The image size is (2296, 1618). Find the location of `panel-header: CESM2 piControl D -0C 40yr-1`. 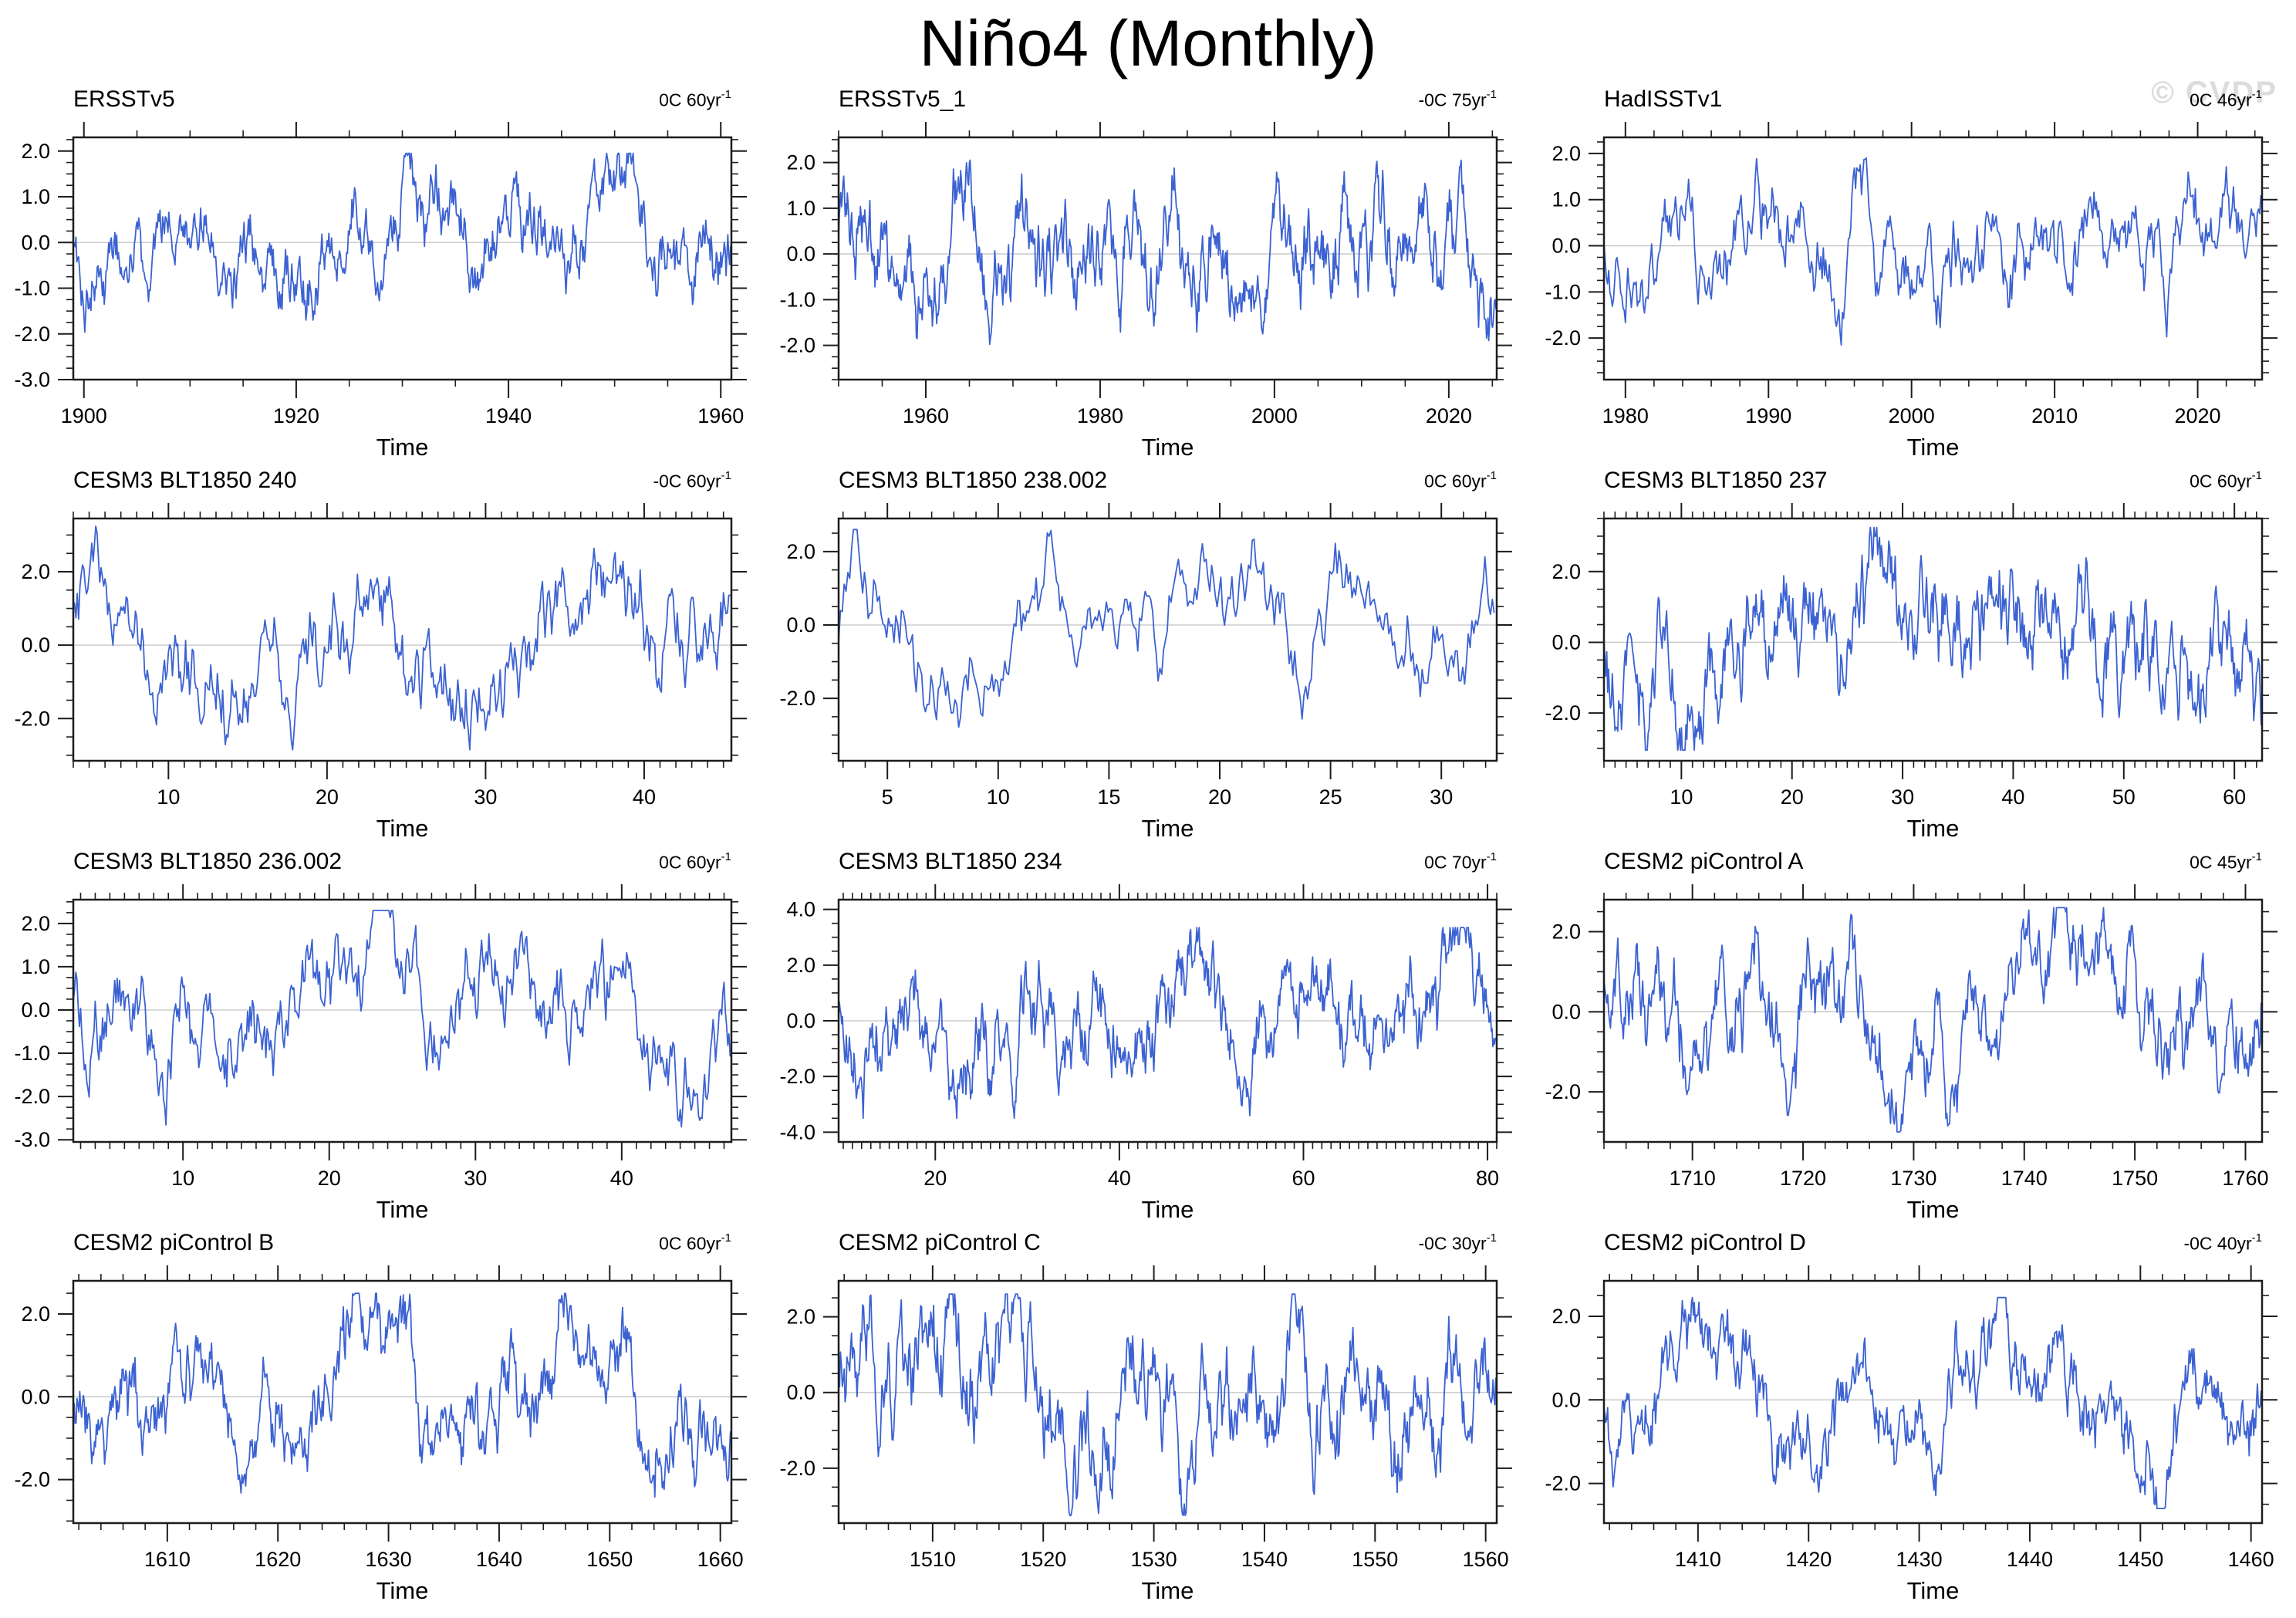

panel-header: CESM2 piControl D -0C 40yr-1 is located at coordinates (1913, 1246).